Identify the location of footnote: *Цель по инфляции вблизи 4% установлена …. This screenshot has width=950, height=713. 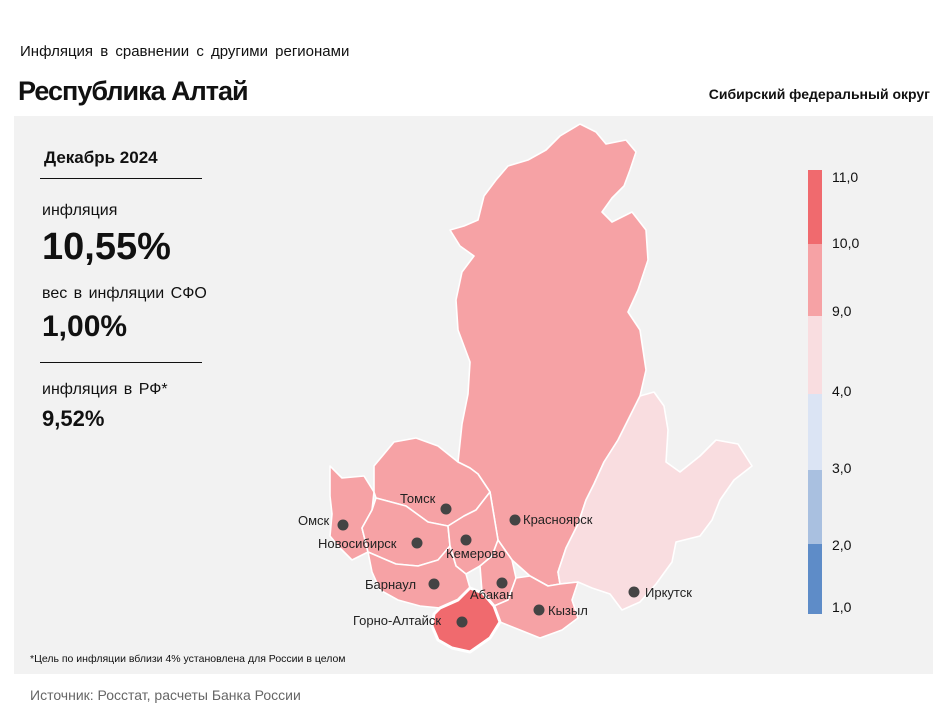
(188, 659).